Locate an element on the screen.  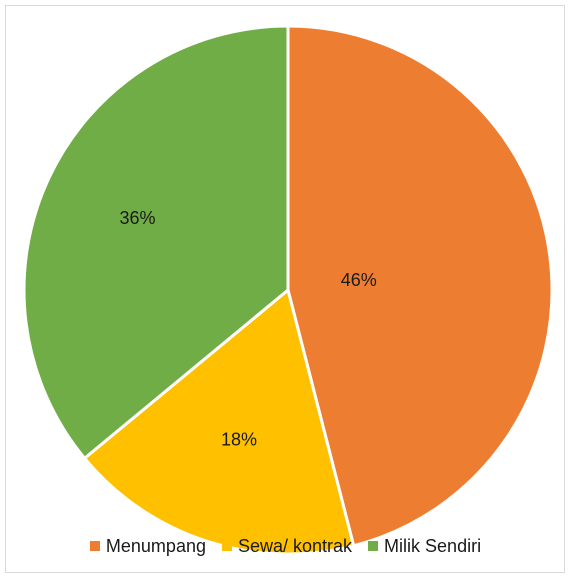
legend-item-sewa-kontrak: Sewa/ kontrak is located at coordinates (287, 546).